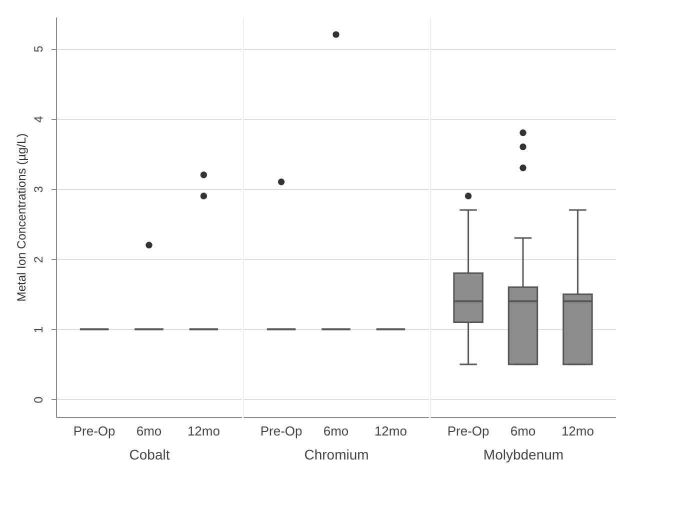 Image resolution: width=690 pixels, height=505 pixels. Describe the element at coordinates (39, 330) in the screenshot. I see `y-tick-label: 1` at that location.